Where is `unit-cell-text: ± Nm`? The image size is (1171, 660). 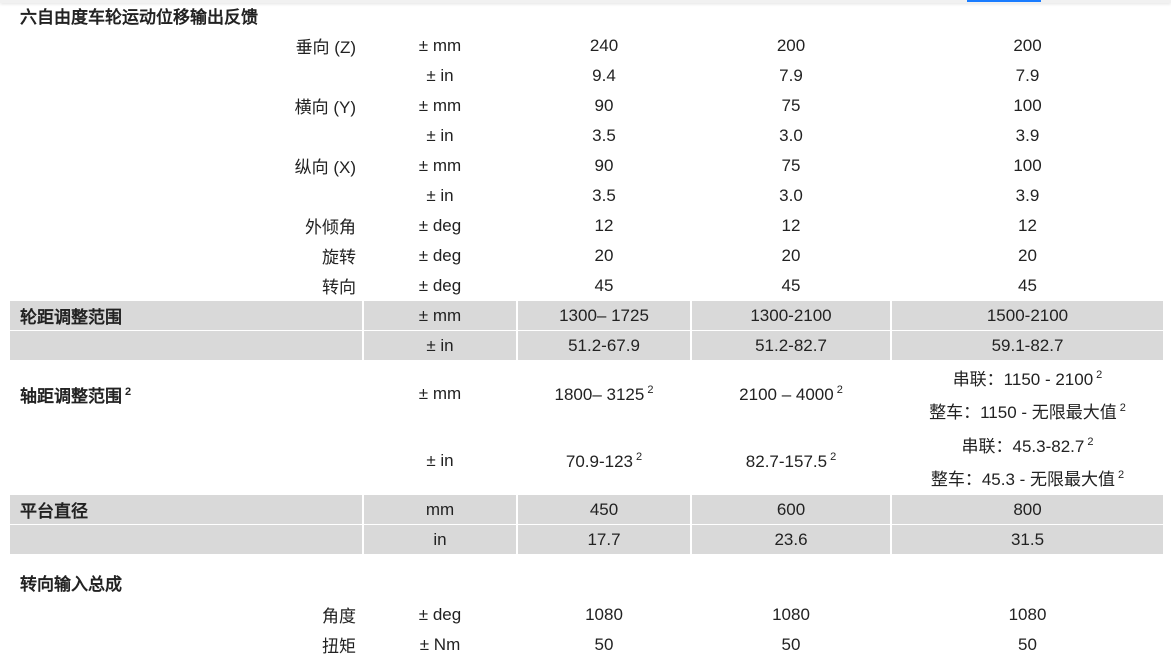
unit-cell-text: ± Nm is located at coordinates (440, 644).